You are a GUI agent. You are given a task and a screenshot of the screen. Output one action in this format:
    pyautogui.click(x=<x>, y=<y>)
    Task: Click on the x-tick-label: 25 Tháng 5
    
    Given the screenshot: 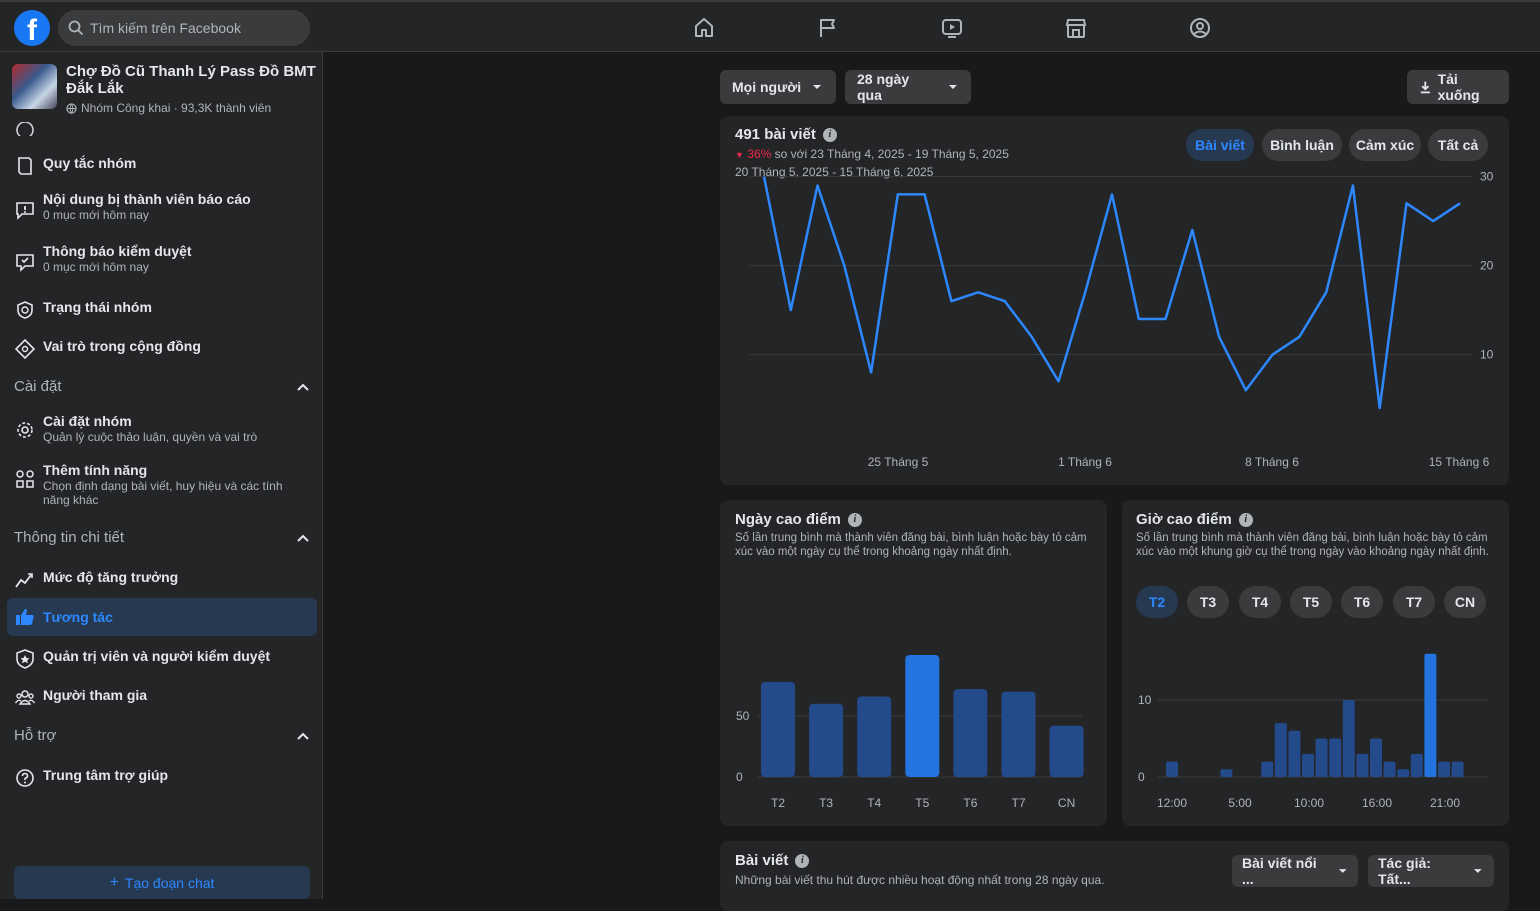 What is the action you would take?
    pyautogui.click(x=898, y=462)
    